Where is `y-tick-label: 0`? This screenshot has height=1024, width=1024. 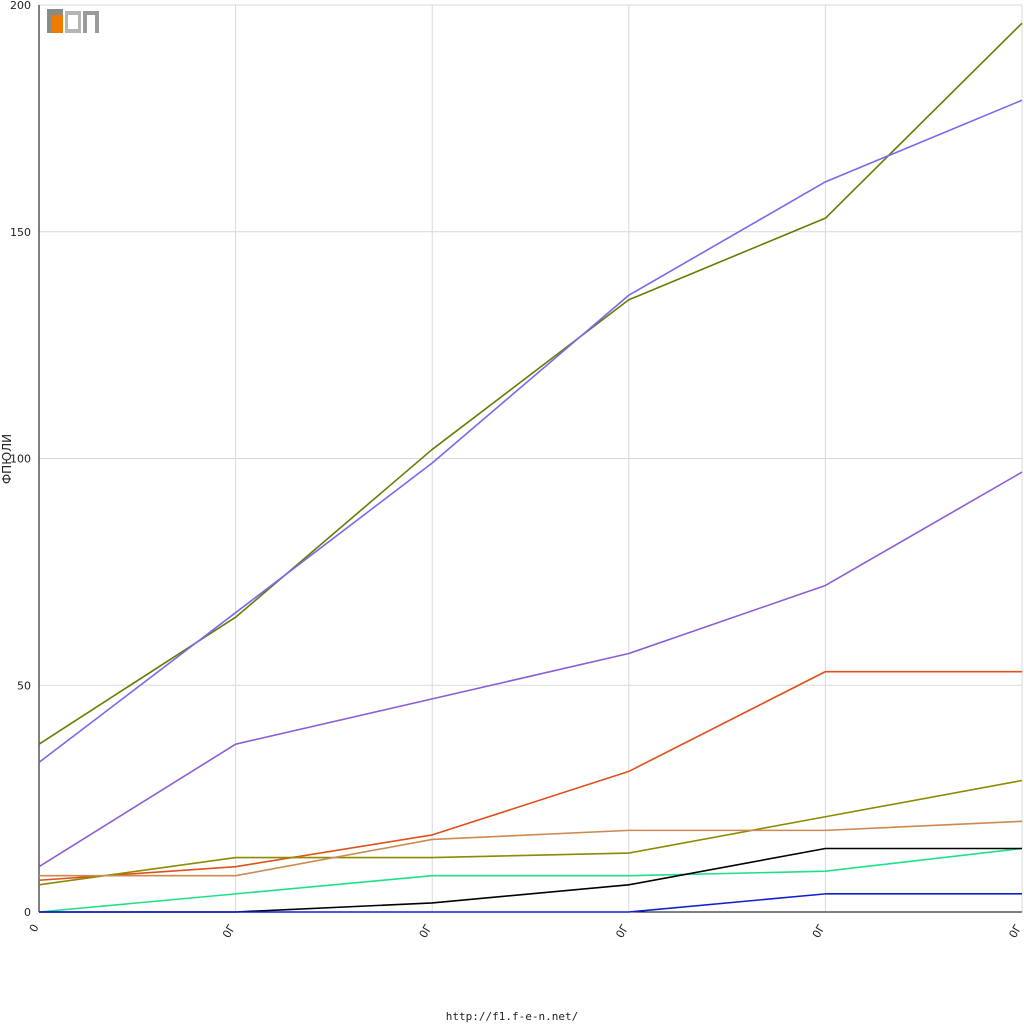 y-tick-label: 0 is located at coordinates (27, 912).